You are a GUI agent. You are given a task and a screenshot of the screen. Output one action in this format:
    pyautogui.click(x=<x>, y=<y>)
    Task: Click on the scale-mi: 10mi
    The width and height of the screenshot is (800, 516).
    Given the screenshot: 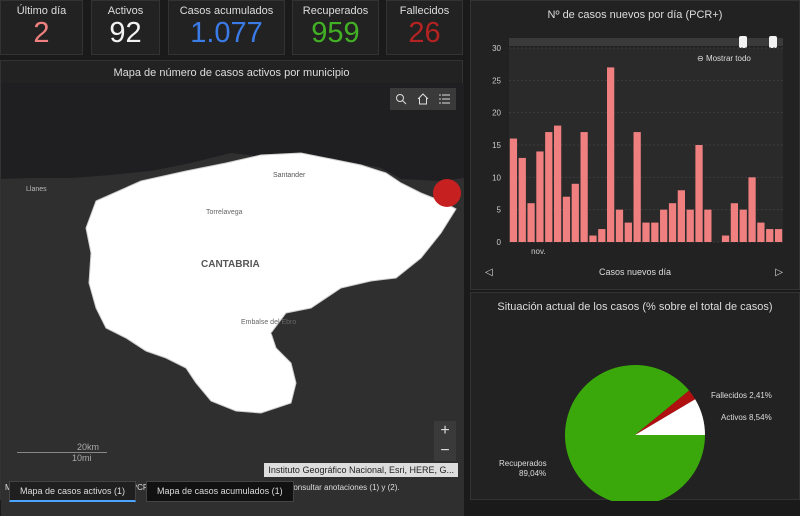 What is the action you would take?
    pyautogui.click(x=82, y=458)
    